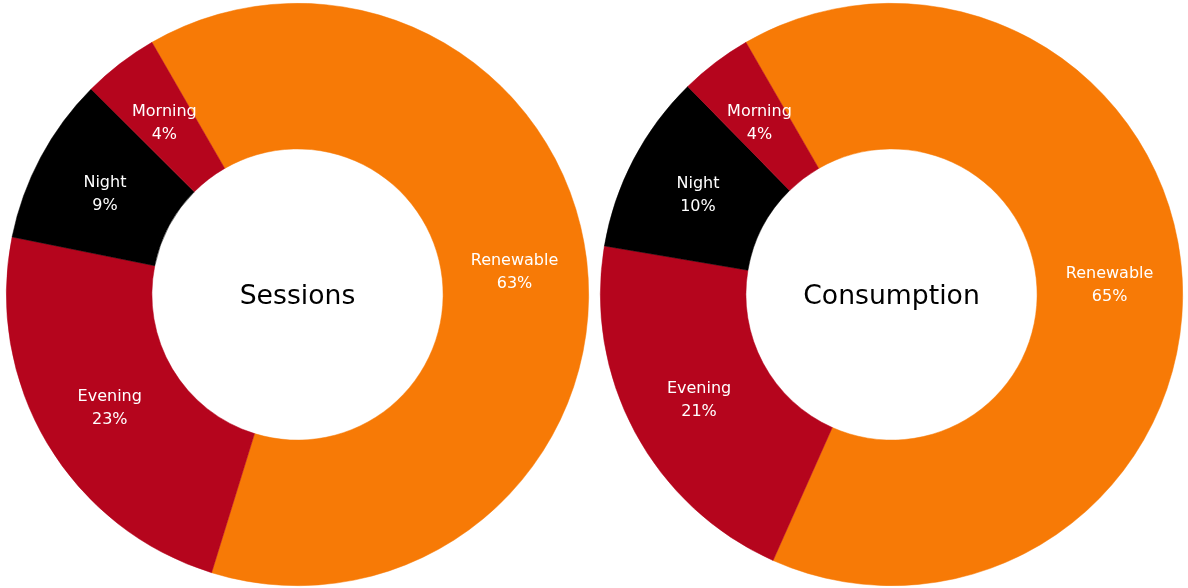 This screenshot has width=1188, height=588. I want to click on text: Consumption, so click(891, 294).